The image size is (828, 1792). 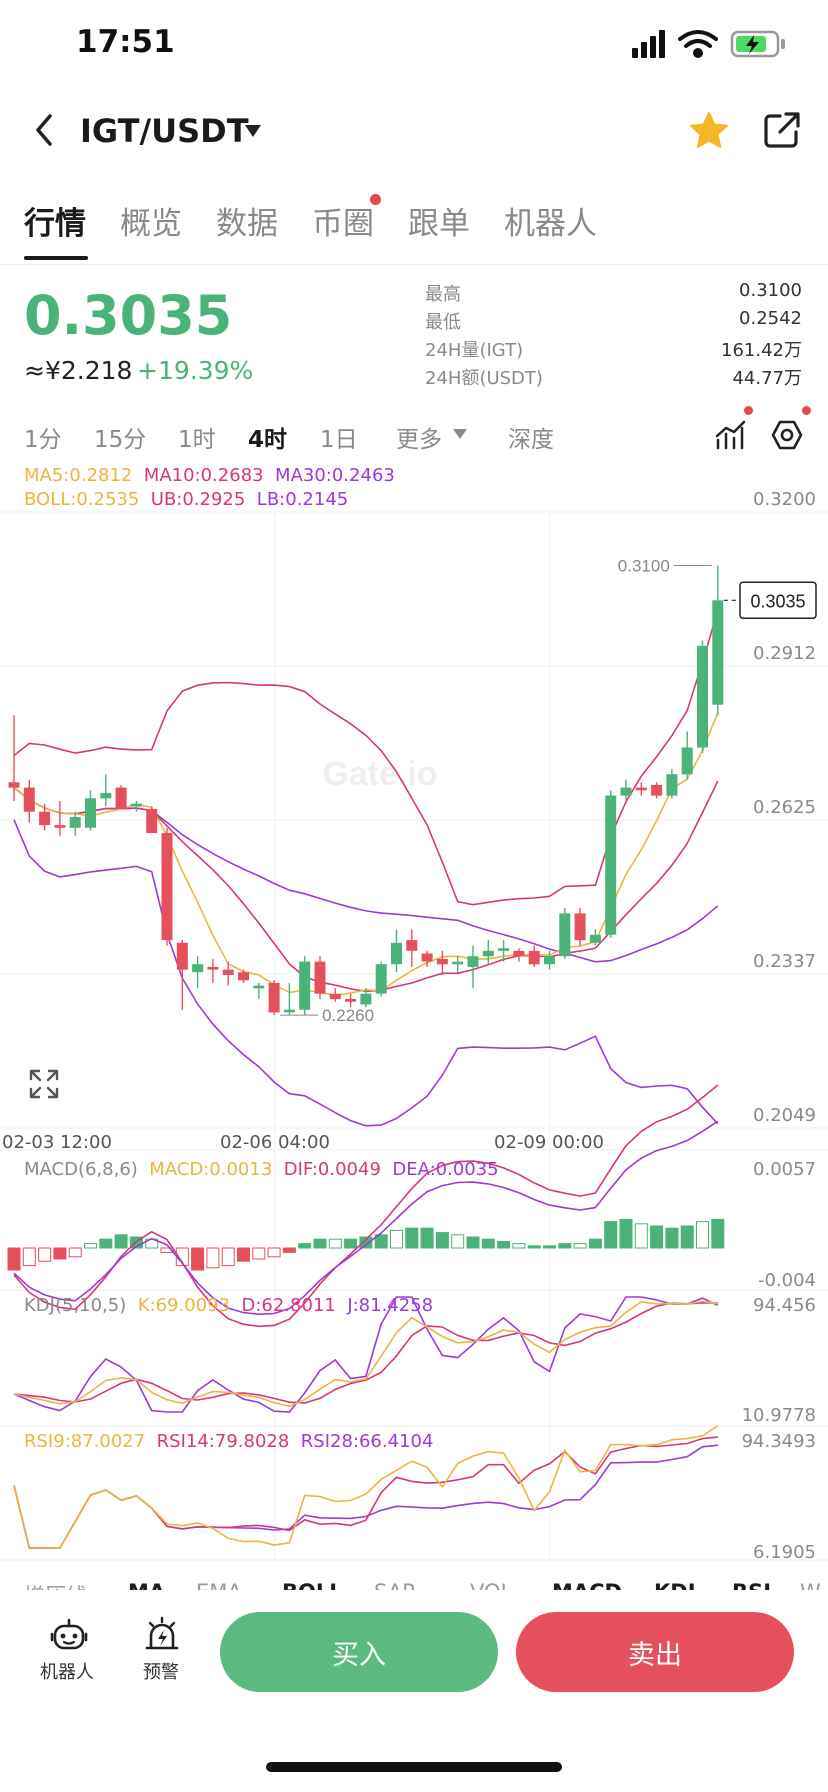 I want to click on settings-badge, so click(x=806, y=410).